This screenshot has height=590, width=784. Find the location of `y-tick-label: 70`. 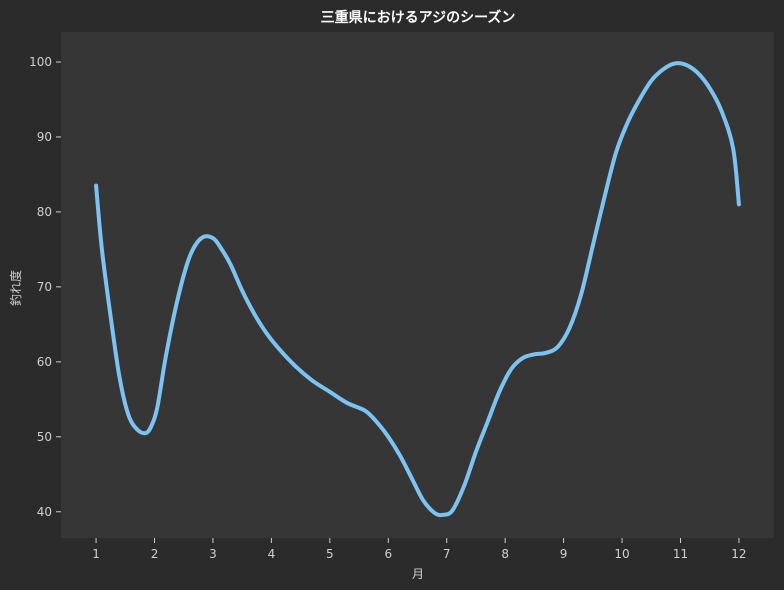

y-tick-label: 70 is located at coordinates (44, 287).